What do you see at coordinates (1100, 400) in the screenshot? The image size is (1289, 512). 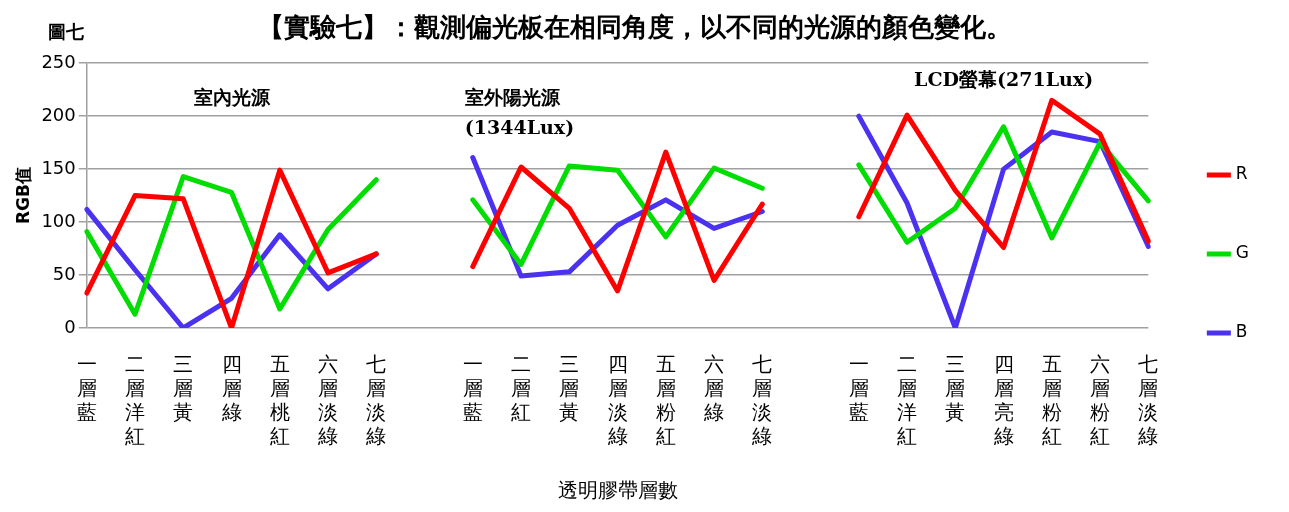 I see `x-tick-label: 六層粉紅` at bounding box center [1100, 400].